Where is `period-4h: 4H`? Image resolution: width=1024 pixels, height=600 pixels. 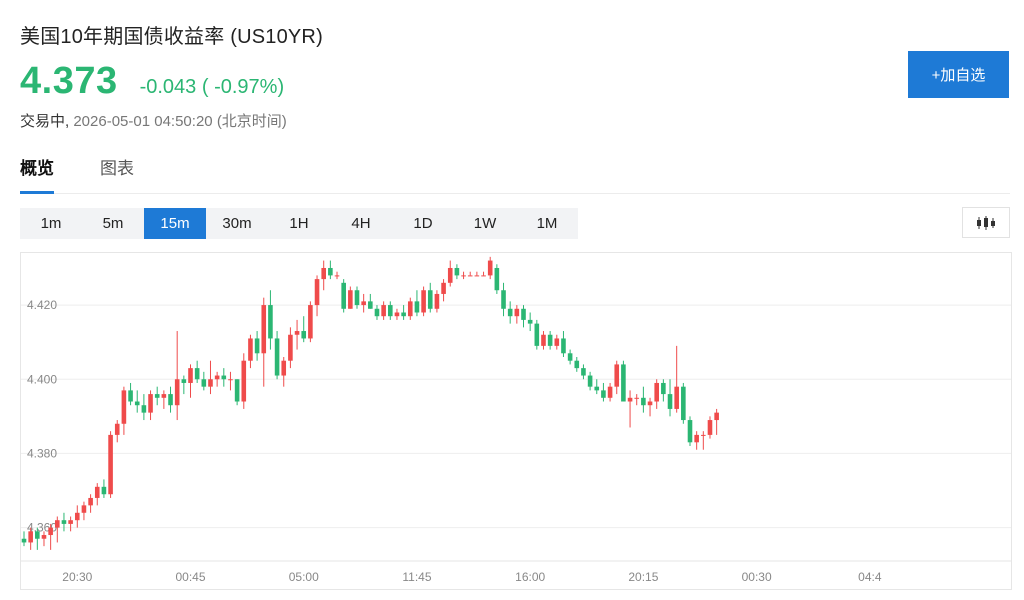
period-4h: 4H is located at coordinates (361, 223).